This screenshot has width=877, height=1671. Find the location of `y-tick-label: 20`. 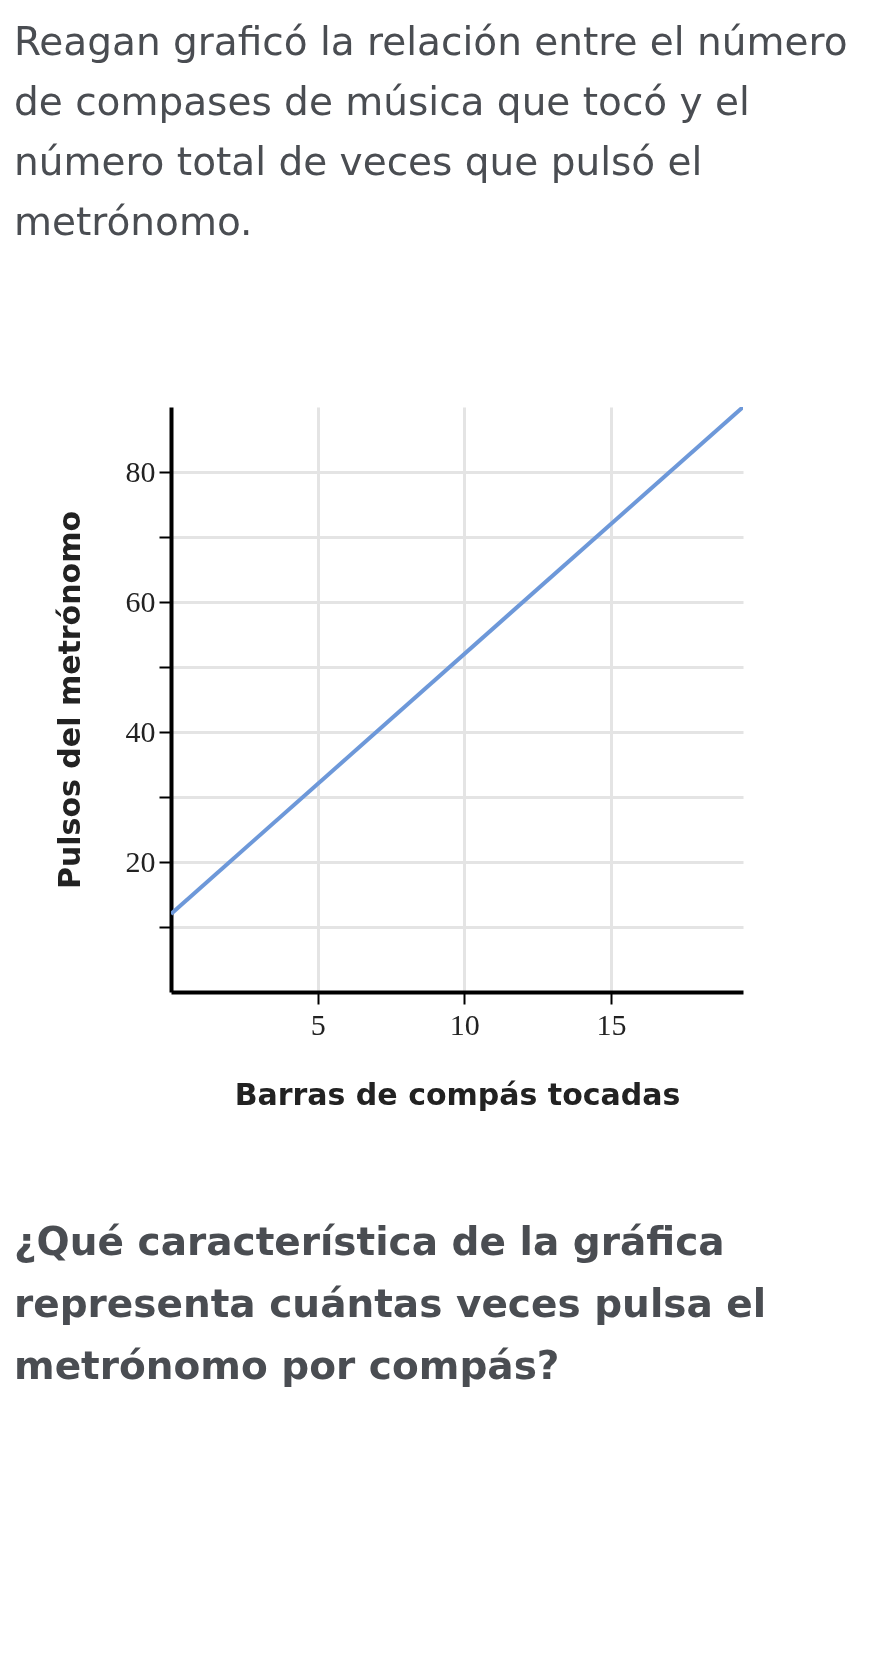

y-tick-label: 20 is located at coordinates (140, 861).